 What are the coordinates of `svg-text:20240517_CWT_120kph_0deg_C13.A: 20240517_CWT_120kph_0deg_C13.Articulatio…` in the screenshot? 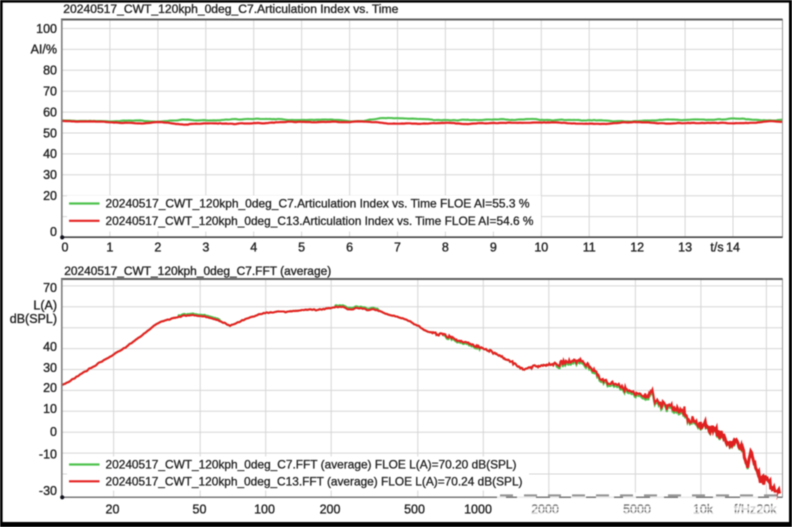 It's located at (320, 221).